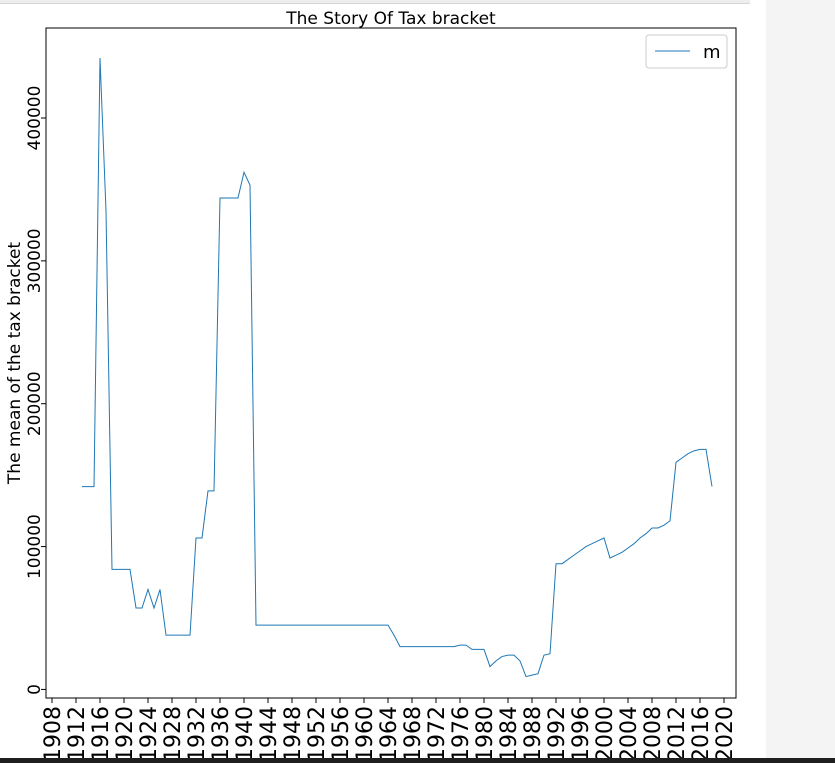 This screenshot has height=763, width=835. What do you see at coordinates (365, 732) in the screenshot?
I see `x-tick-label: 1960` at bounding box center [365, 732].